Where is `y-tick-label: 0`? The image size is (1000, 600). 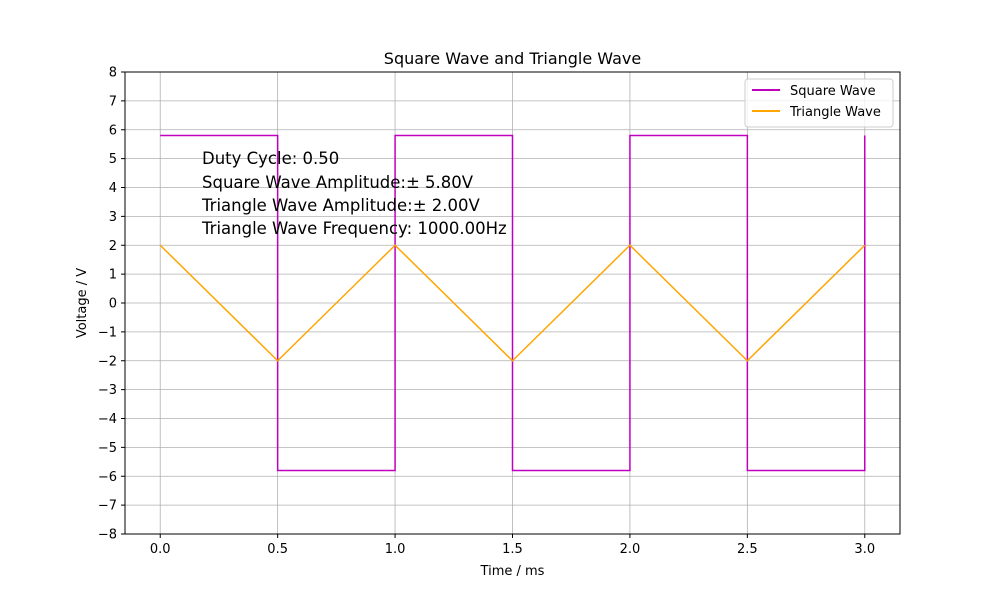 y-tick-label: 0 is located at coordinates (113, 304).